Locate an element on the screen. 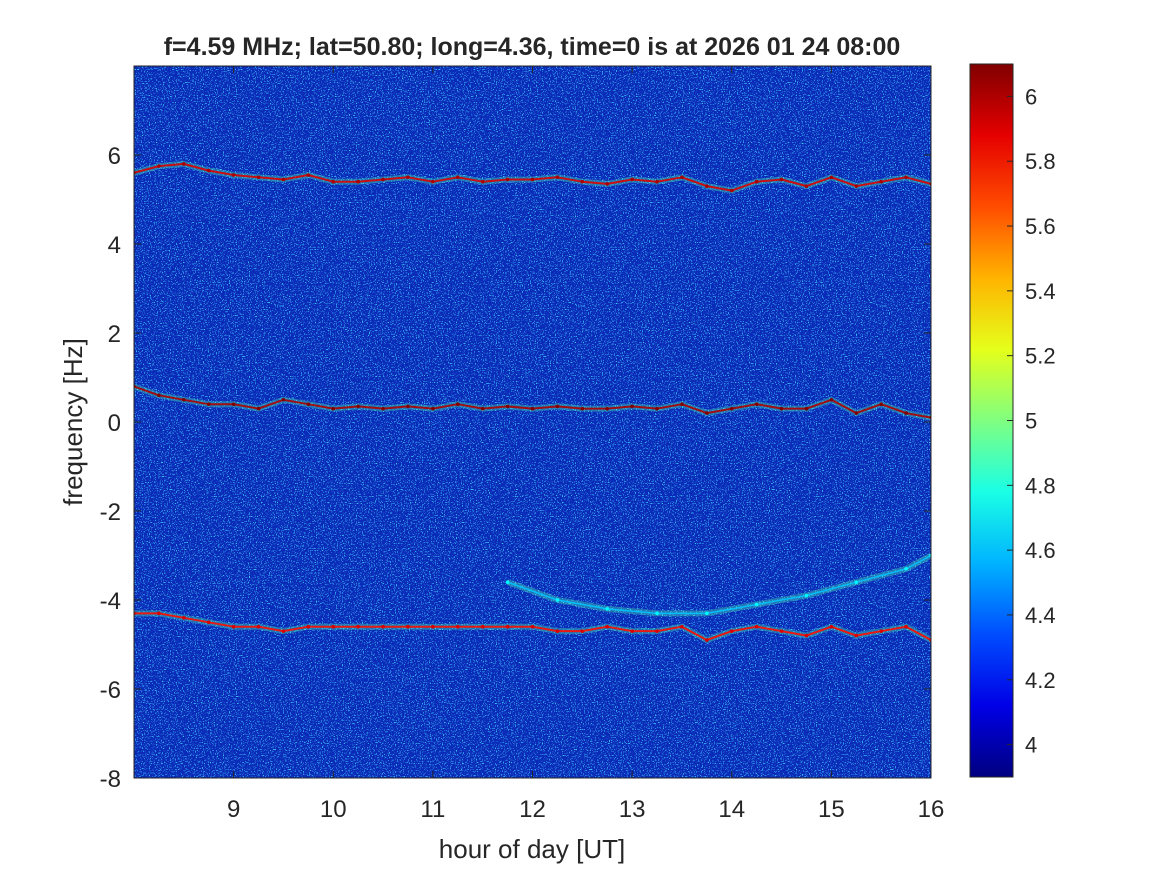  y-axis-label: frequency [Hz] is located at coordinates (73, 422).